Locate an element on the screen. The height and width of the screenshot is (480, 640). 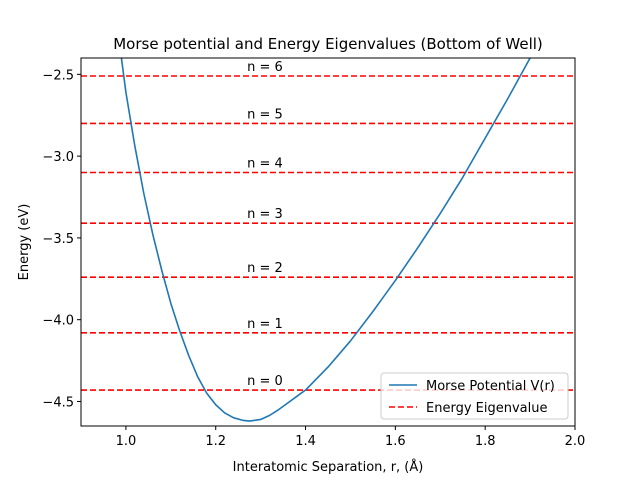
y-tick-label: −3.0 is located at coordinates (58, 157).